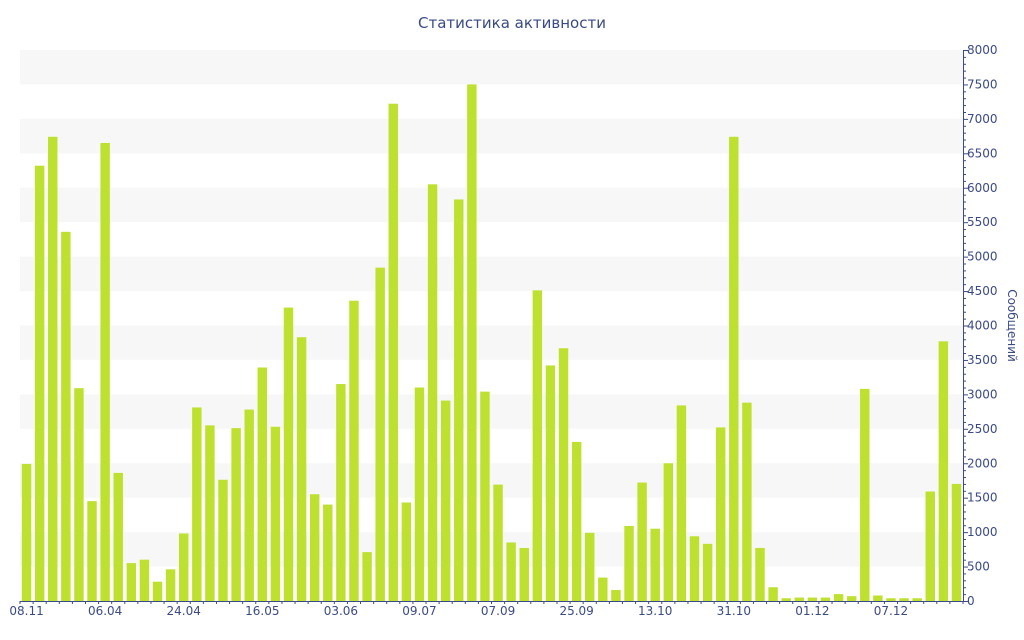 The height and width of the screenshot is (640, 1024). I want to click on y-tick-label: 3500, so click(982, 360).